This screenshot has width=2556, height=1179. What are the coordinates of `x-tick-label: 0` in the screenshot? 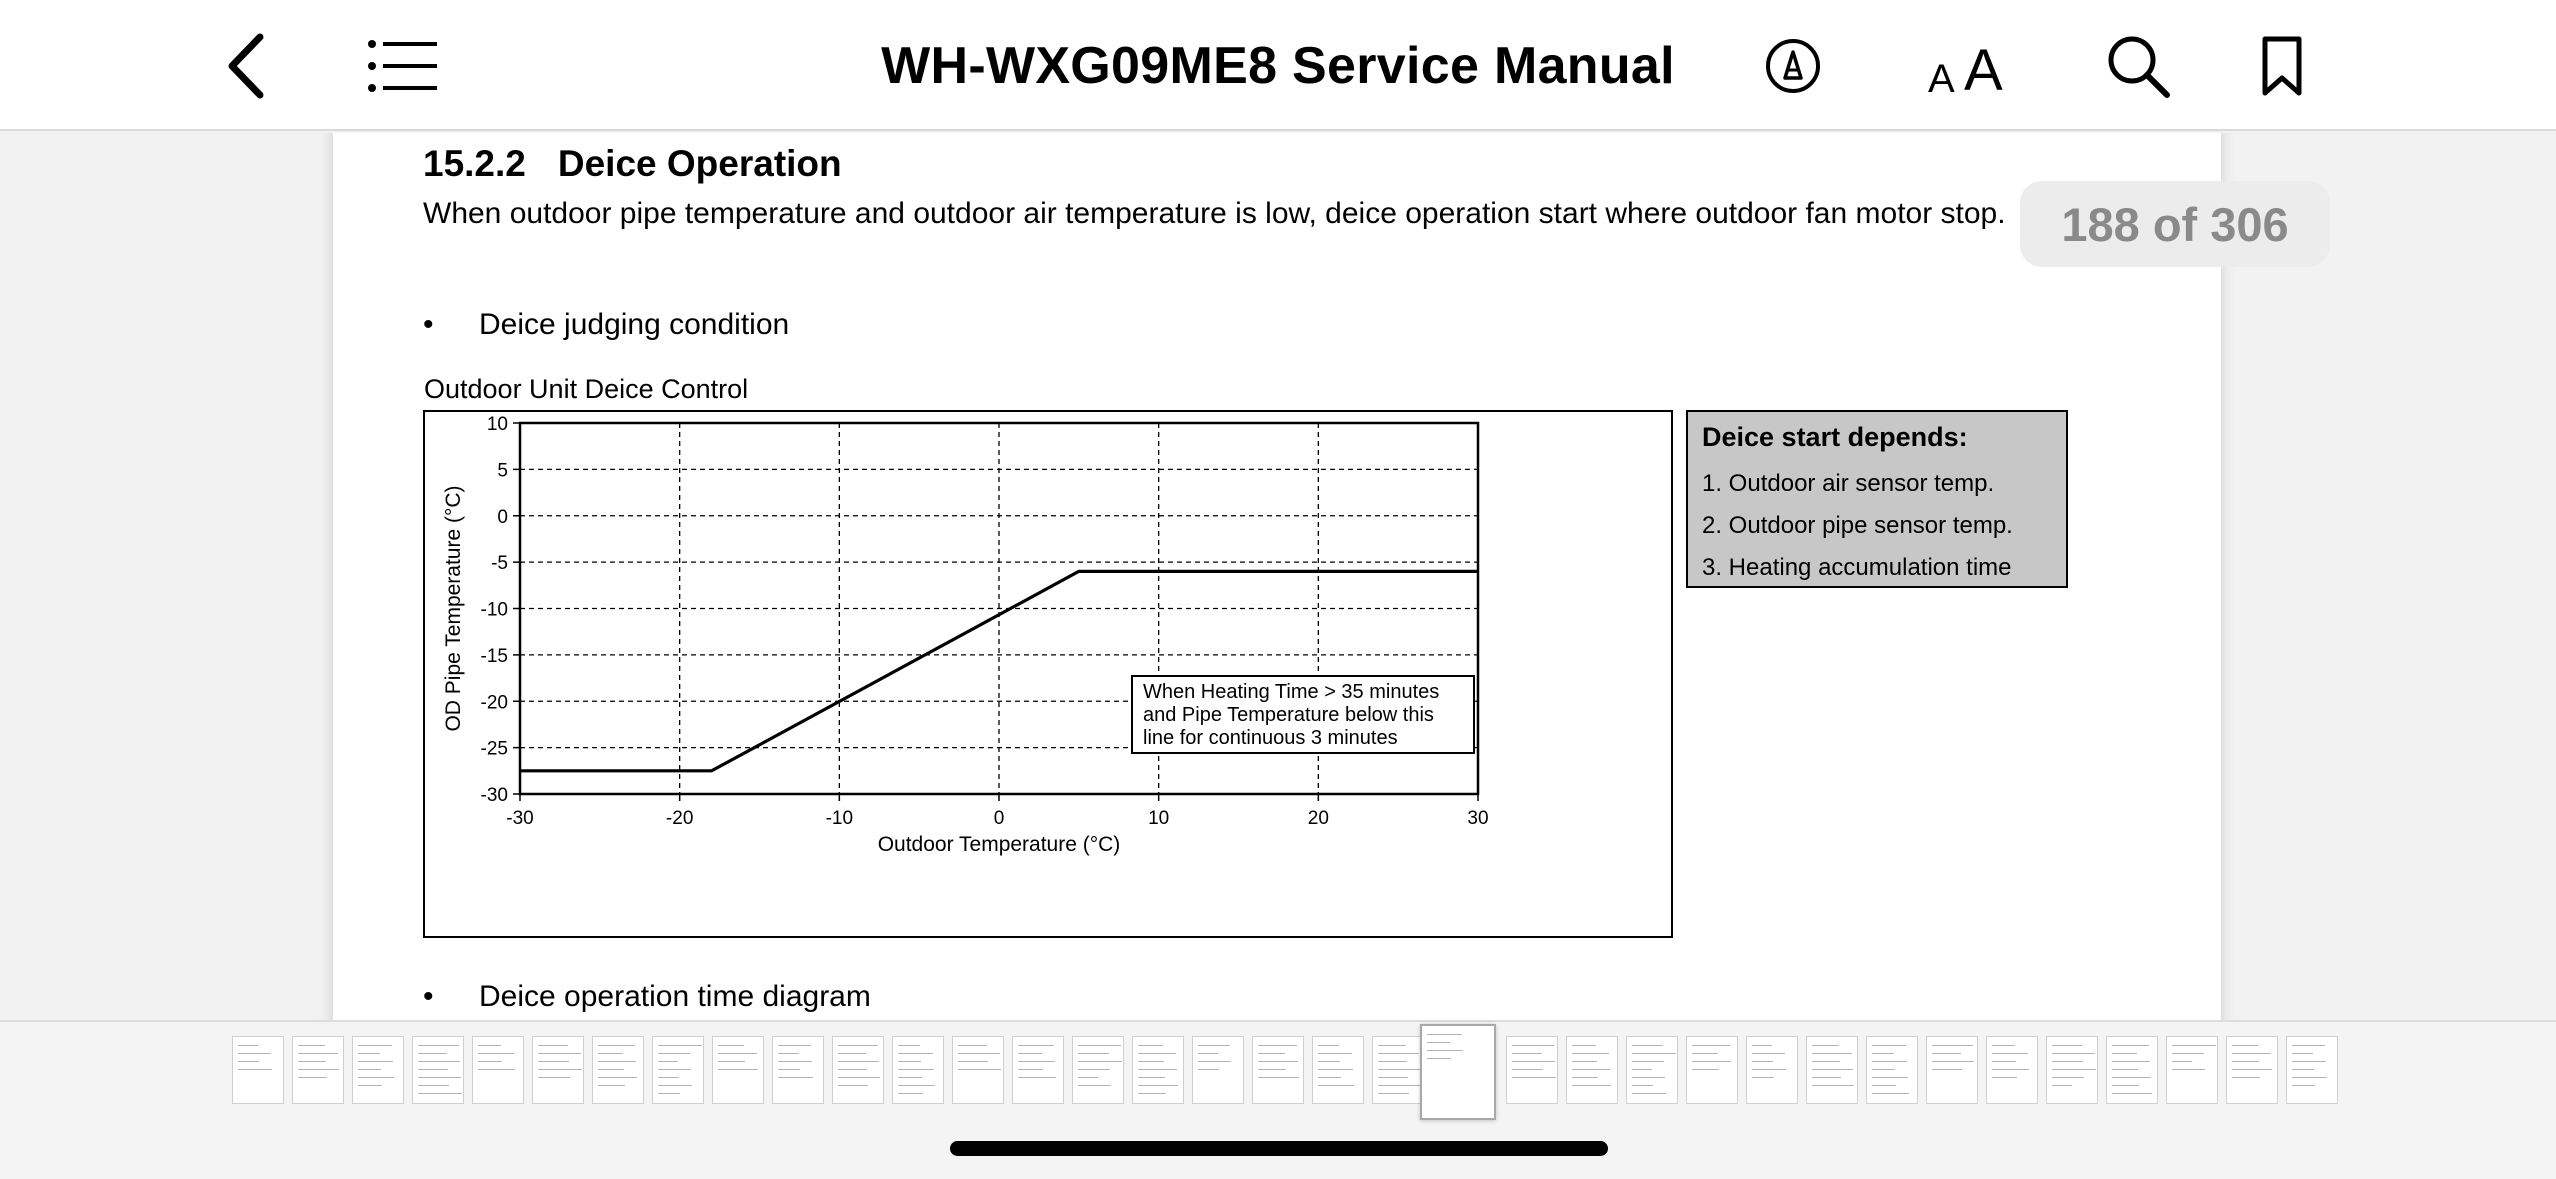 It's located at (999, 818).